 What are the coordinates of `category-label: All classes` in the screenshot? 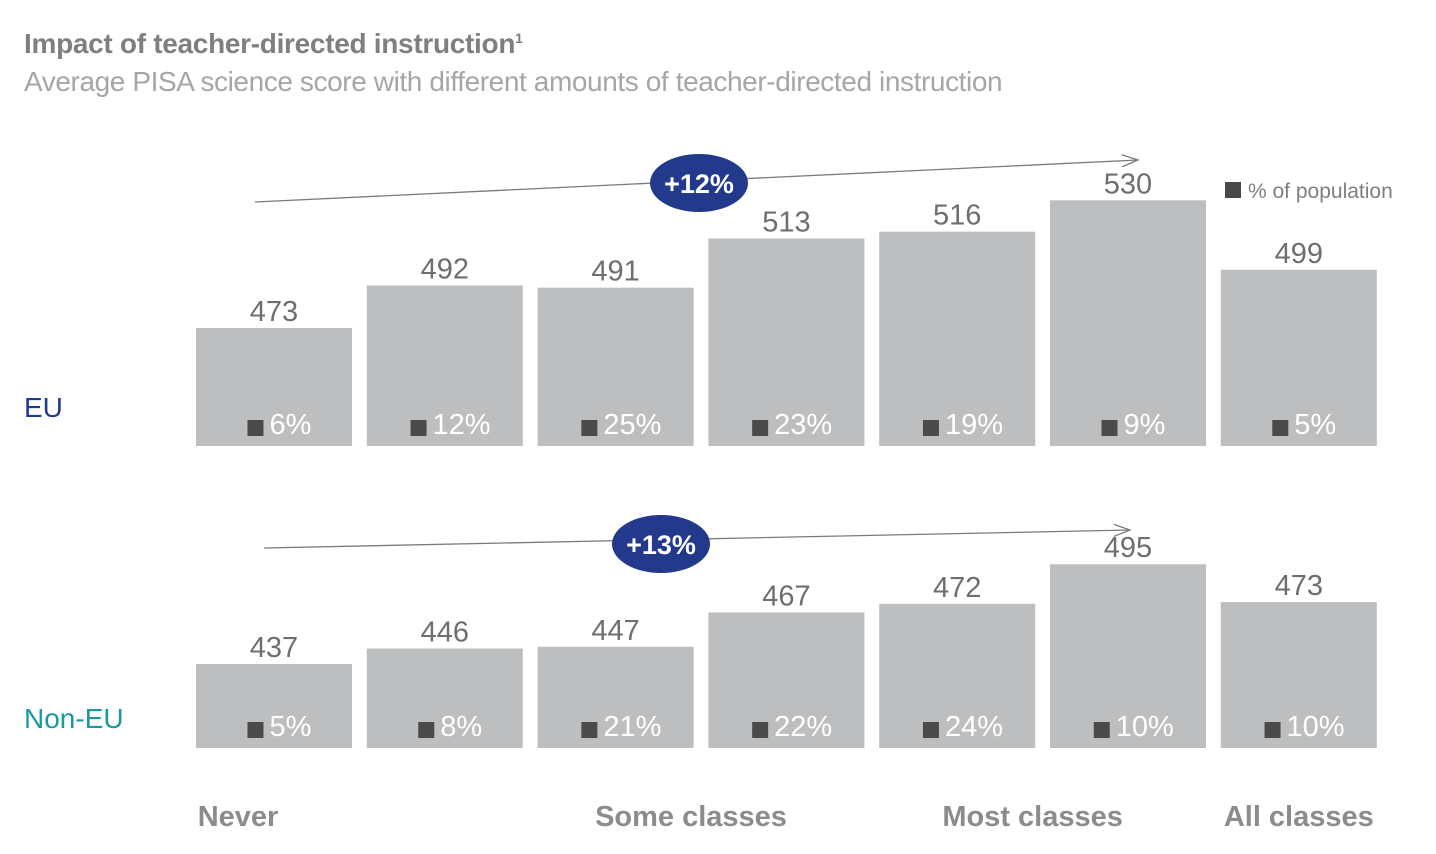 It's located at (1299, 817).